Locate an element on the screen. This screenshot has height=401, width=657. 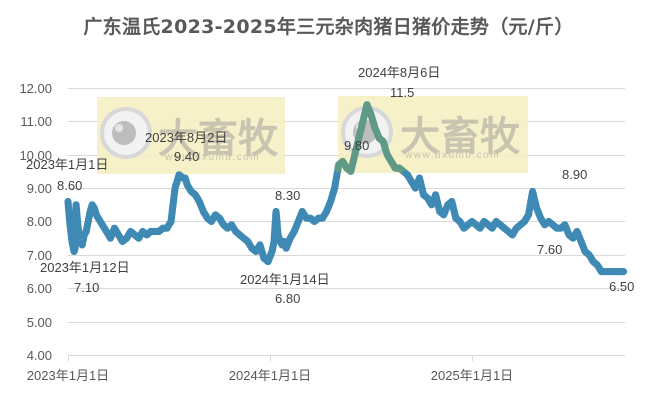
annotation-date: 2023年1月1日 is located at coordinates (67, 164).